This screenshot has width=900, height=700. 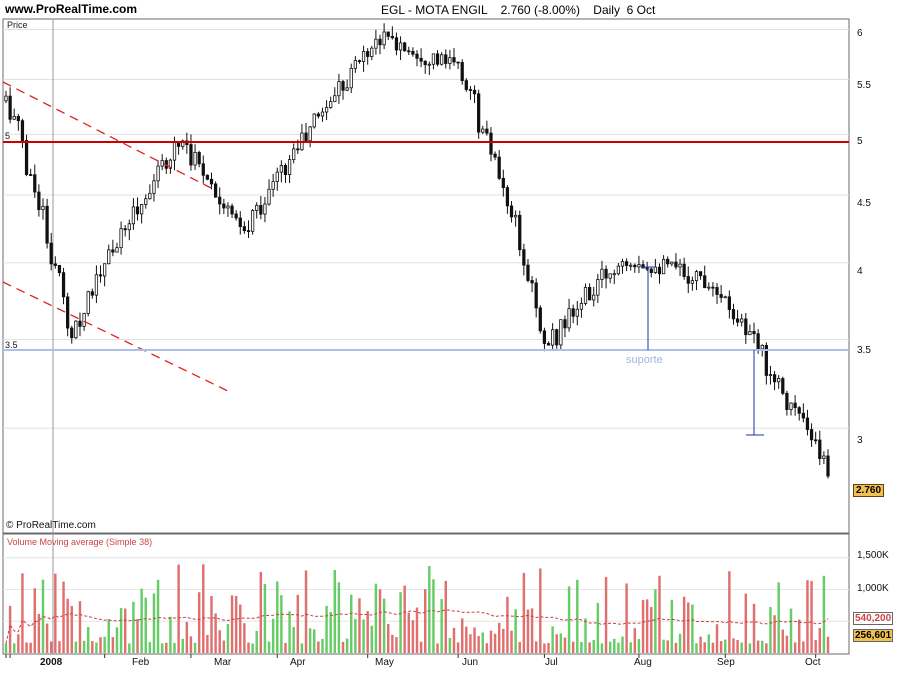 What do you see at coordinates (71, 9) in the screenshot?
I see `site-name: www.ProRealTime.com` at bounding box center [71, 9].